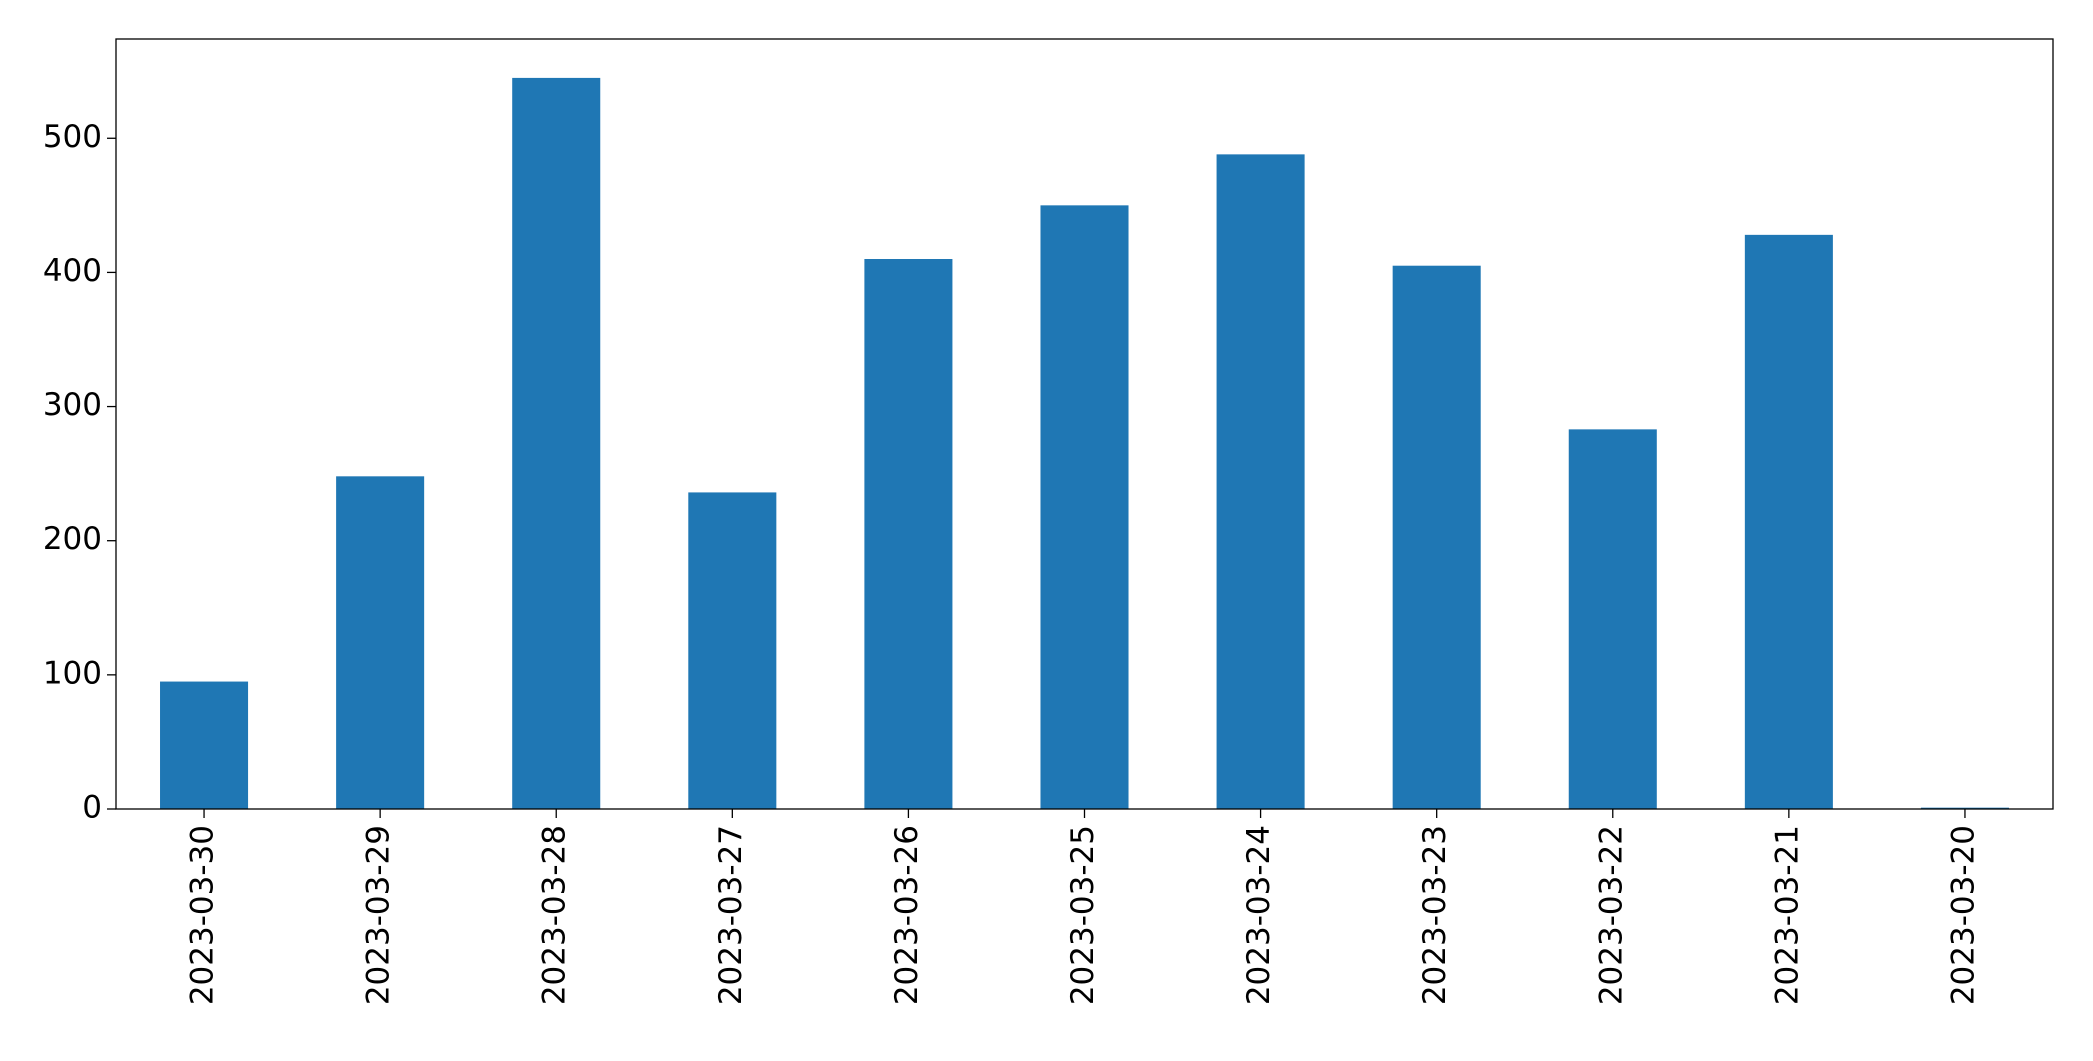  I want to click on x-tick-label: 2023-03-21, so click(1787, 915).